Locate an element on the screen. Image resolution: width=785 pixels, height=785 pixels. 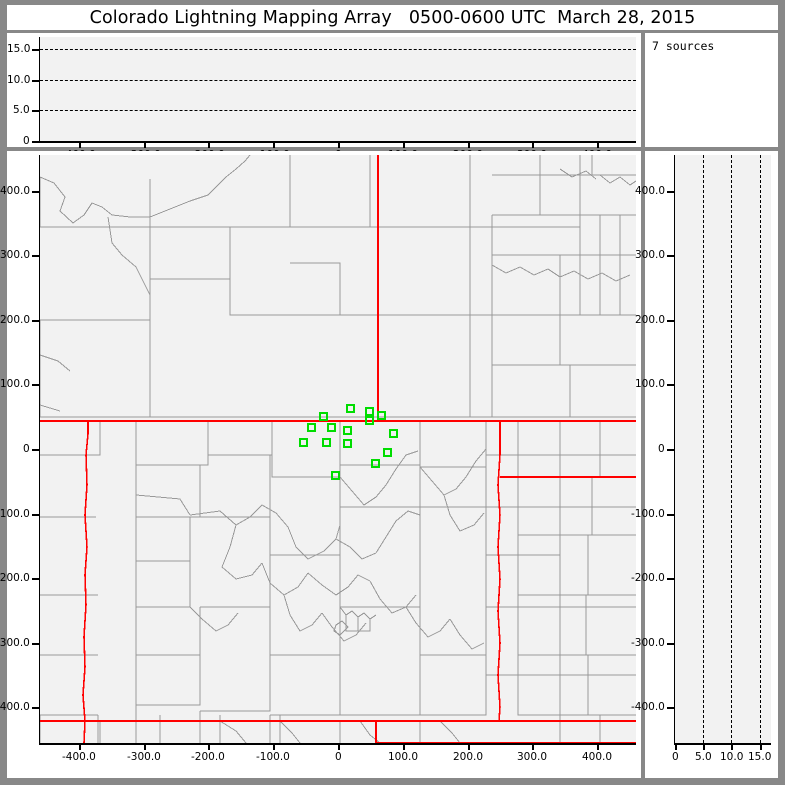
x-axis-tick-label: -400.0 is located at coordinates (79, 757).